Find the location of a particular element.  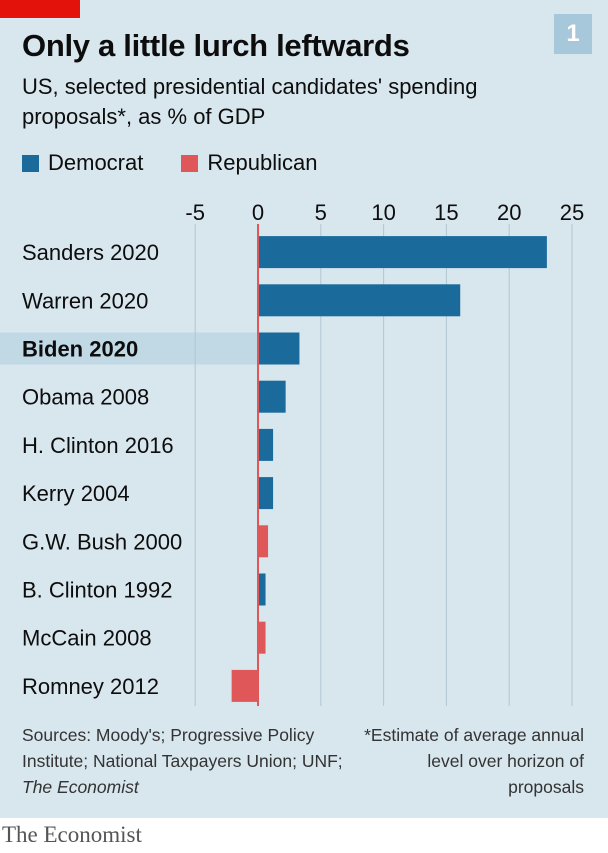

legend-item-republican: Republican is located at coordinates (249, 163).